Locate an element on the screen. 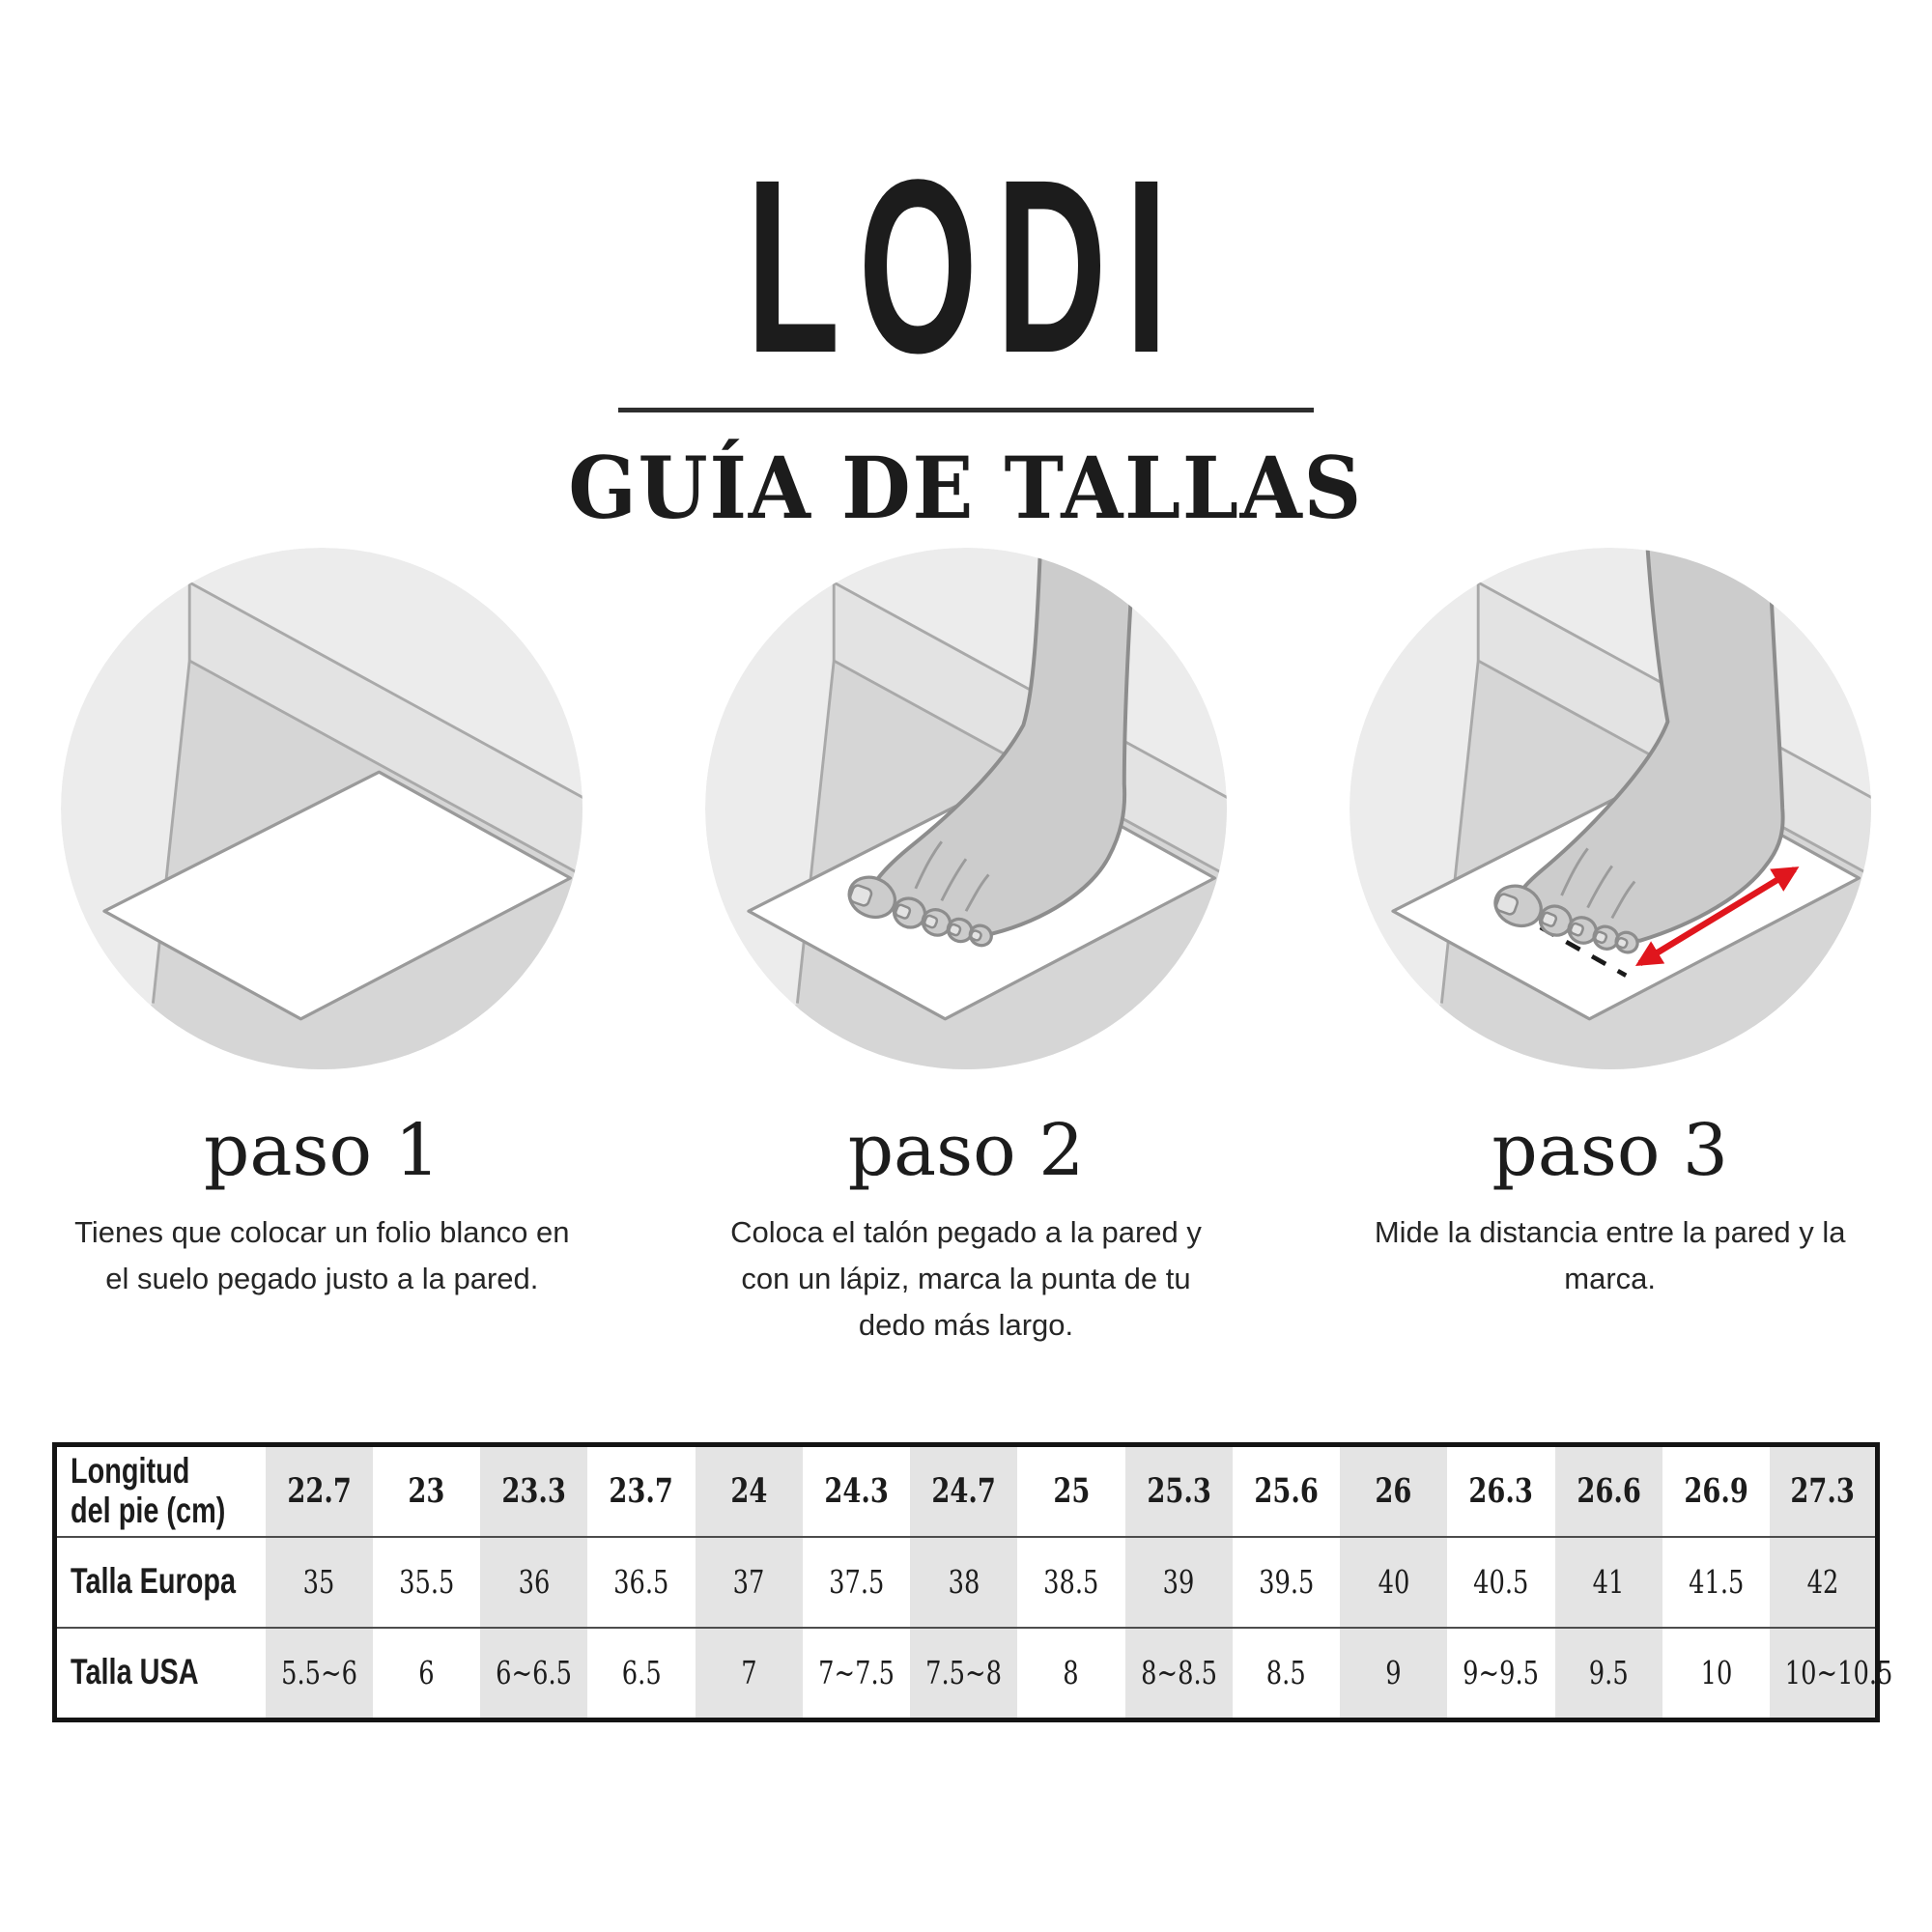 Image resolution: width=1932 pixels, height=1932 pixels. table-cell-r3-c13: 9.5 is located at coordinates (1608, 1673).